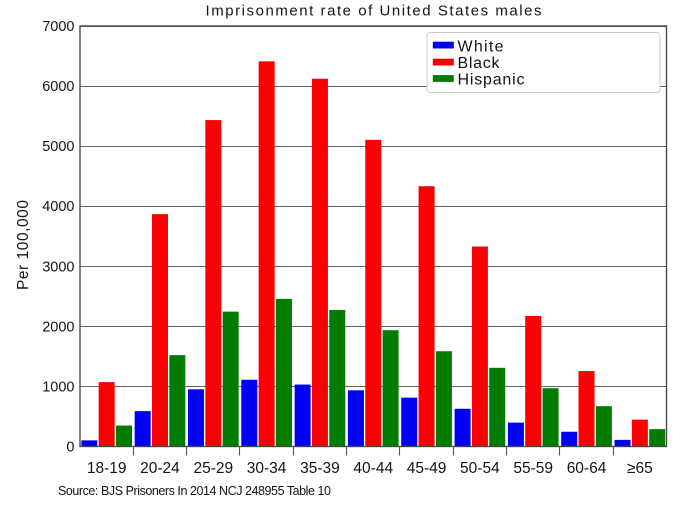 The height and width of the screenshot is (512, 683). Describe the element at coordinates (267, 468) in the screenshot. I see `svg-text: 30-34` at that location.